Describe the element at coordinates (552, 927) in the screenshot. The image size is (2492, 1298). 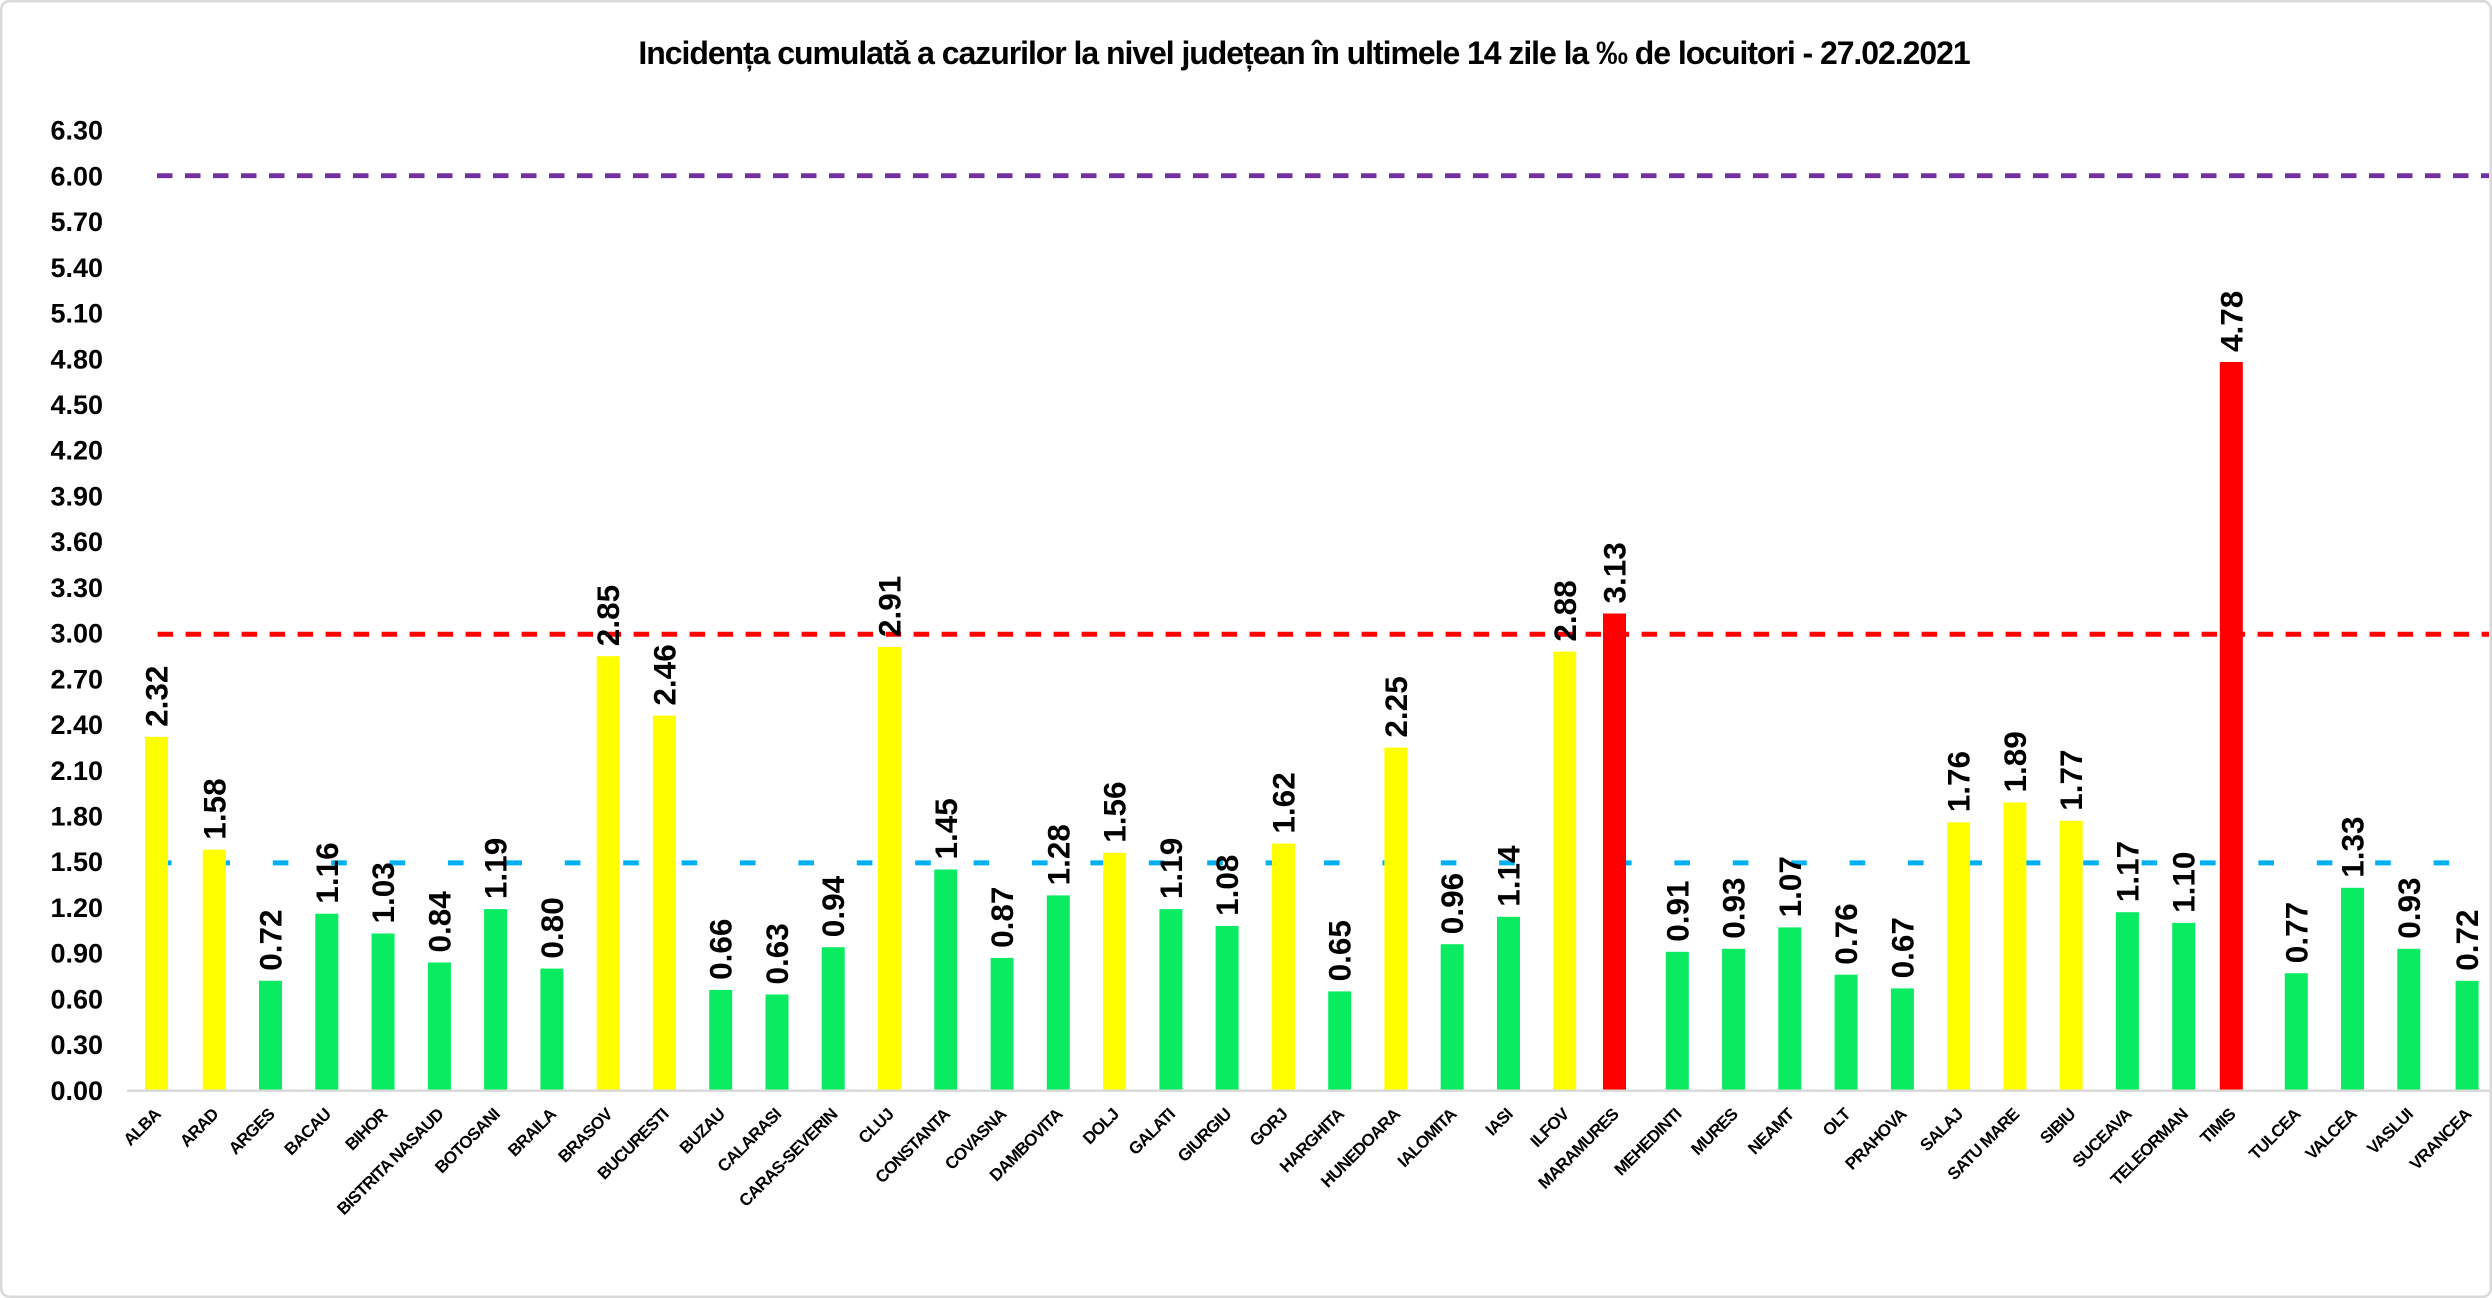
I see `svg-text: 0.80` at that location.